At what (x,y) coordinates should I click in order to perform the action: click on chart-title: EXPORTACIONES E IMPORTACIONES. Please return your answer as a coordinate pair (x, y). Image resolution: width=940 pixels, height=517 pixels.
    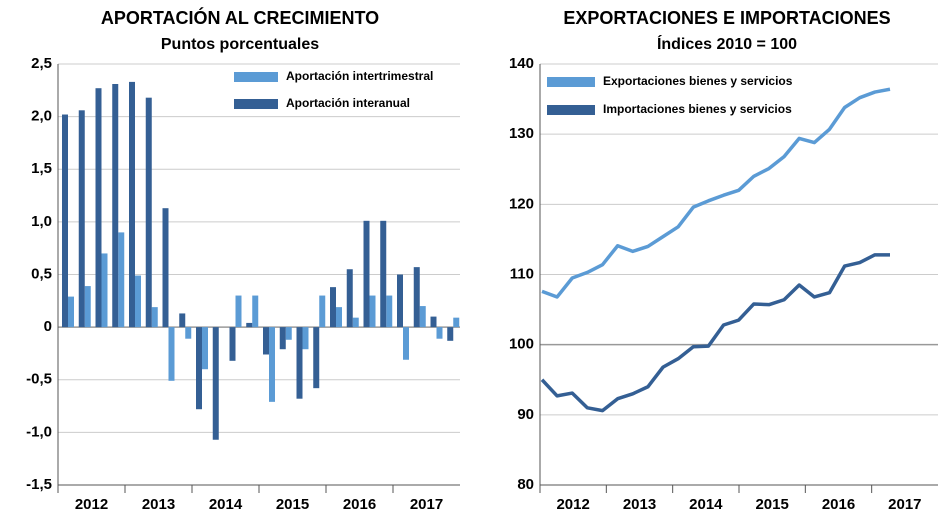
    Looking at the image, I should click on (726, 18).